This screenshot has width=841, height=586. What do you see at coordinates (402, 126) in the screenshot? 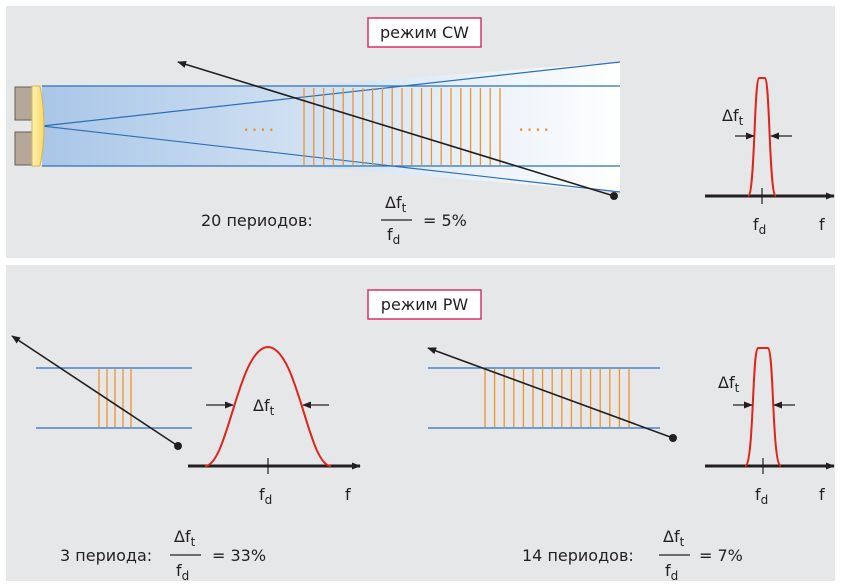
I see `cw-pulse-lines` at bounding box center [402, 126].